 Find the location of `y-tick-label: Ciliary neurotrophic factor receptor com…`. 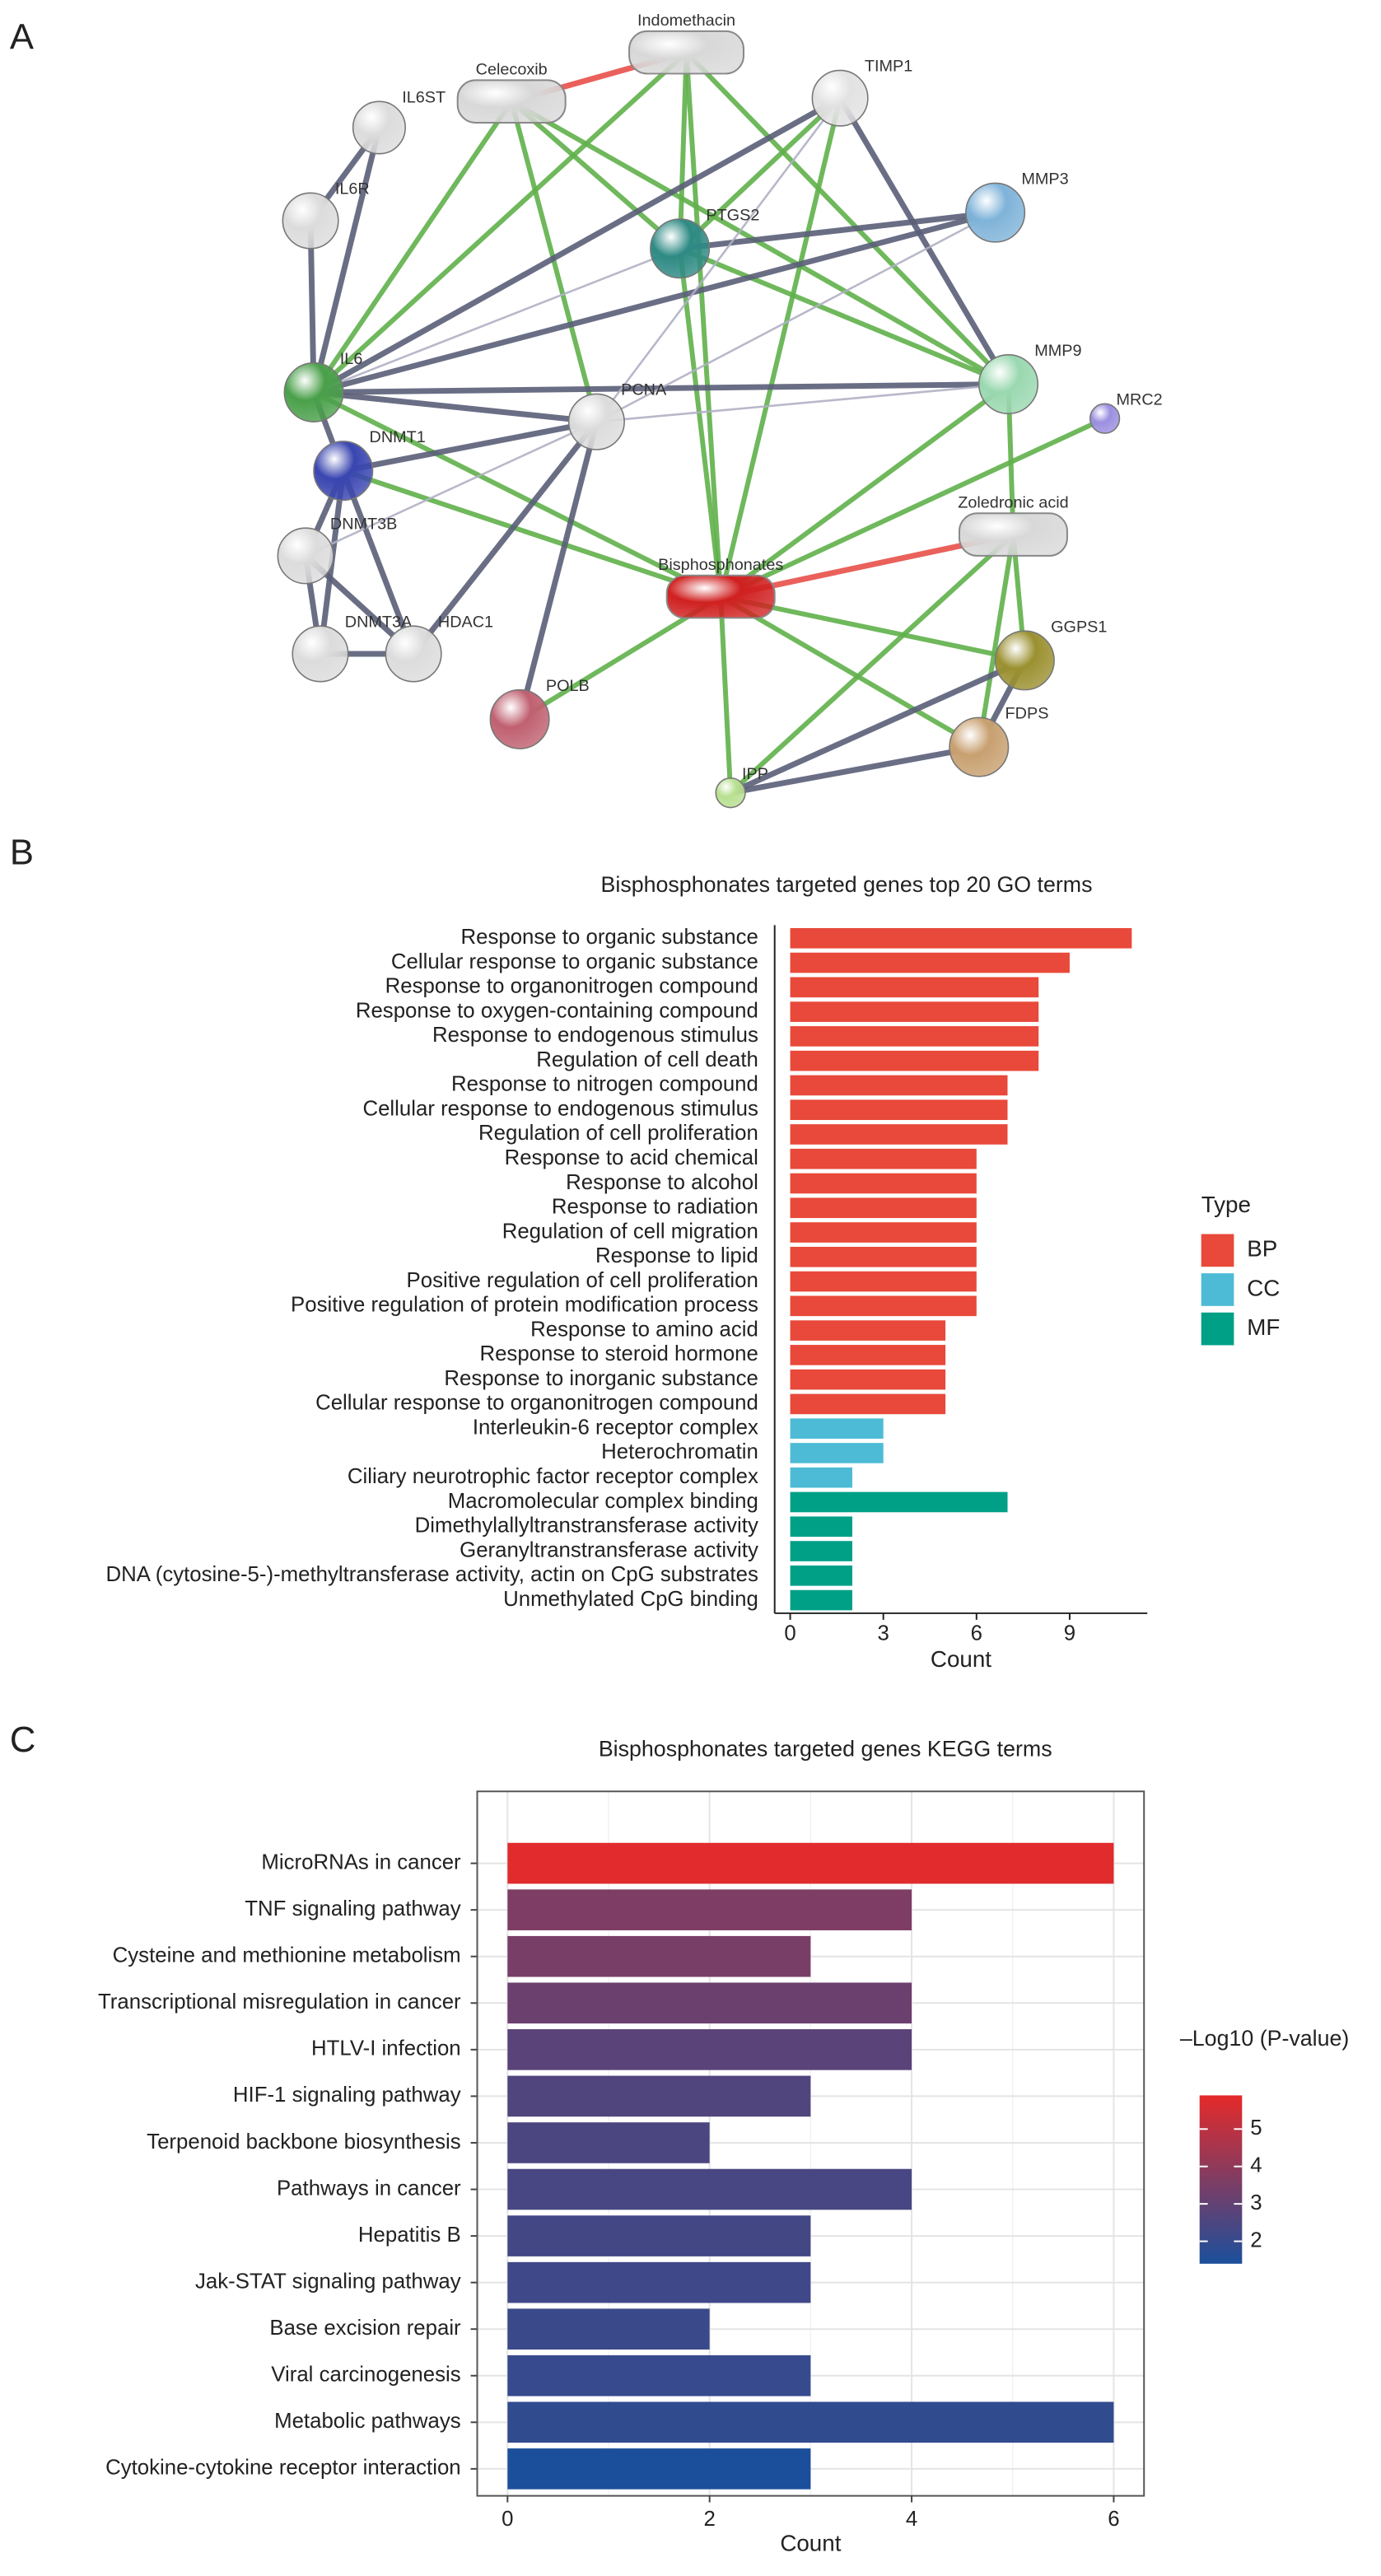

y-tick-label: Ciliary neurotrophic factor receptor com… is located at coordinates (553, 1476).